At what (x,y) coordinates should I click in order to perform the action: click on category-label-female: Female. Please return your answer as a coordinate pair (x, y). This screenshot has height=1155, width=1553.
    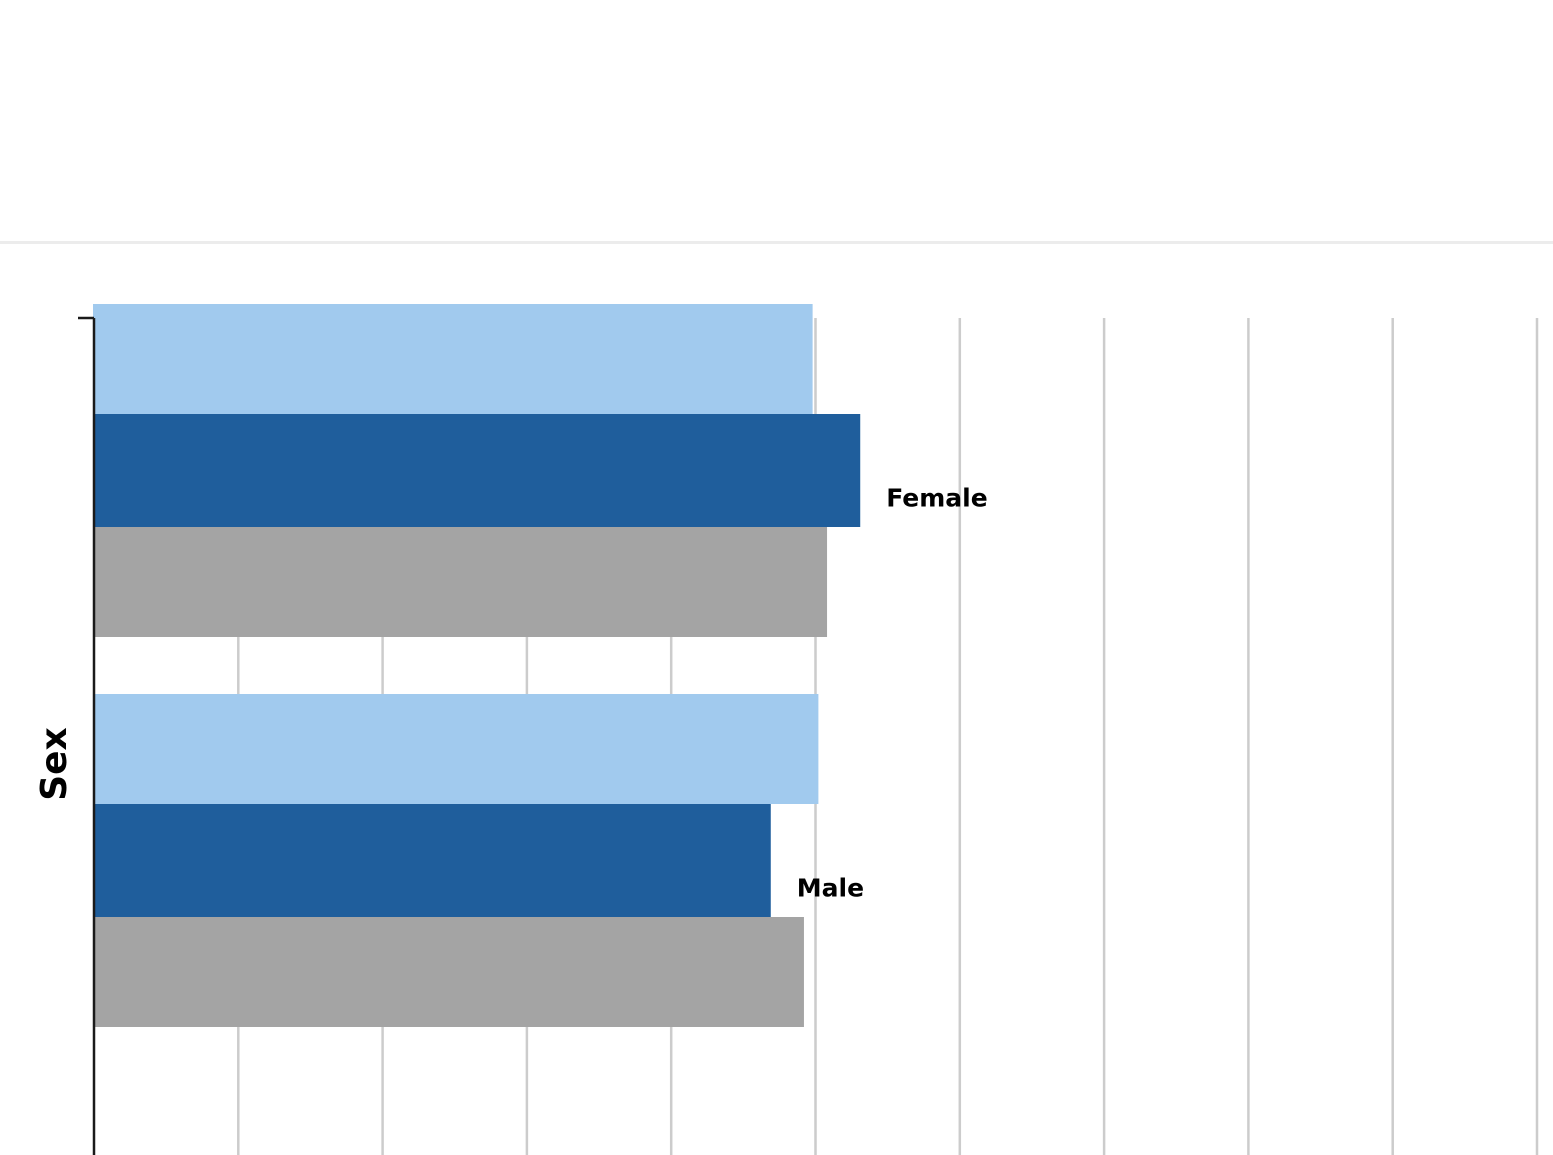
    Looking at the image, I should click on (936, 498).